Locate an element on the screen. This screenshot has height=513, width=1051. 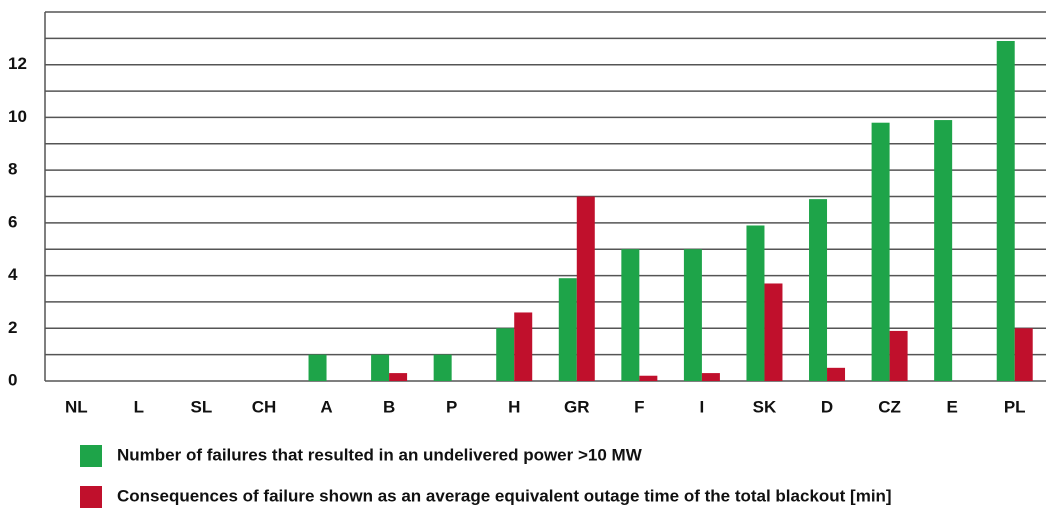
y-tick-label: 6 is located at coordinates (12, 221).